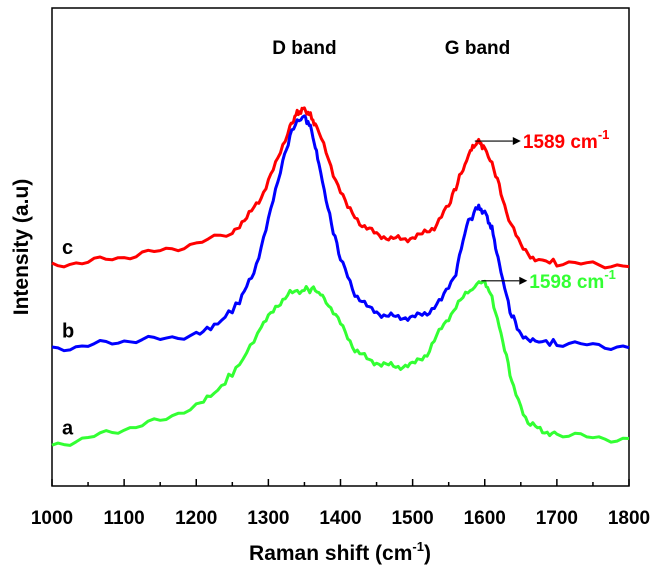  What do you see at coordinates (340, 552) in the screenshot?
I see `x-axis-title: Raman shift (cm-1)` at bounding box center [340, 552].